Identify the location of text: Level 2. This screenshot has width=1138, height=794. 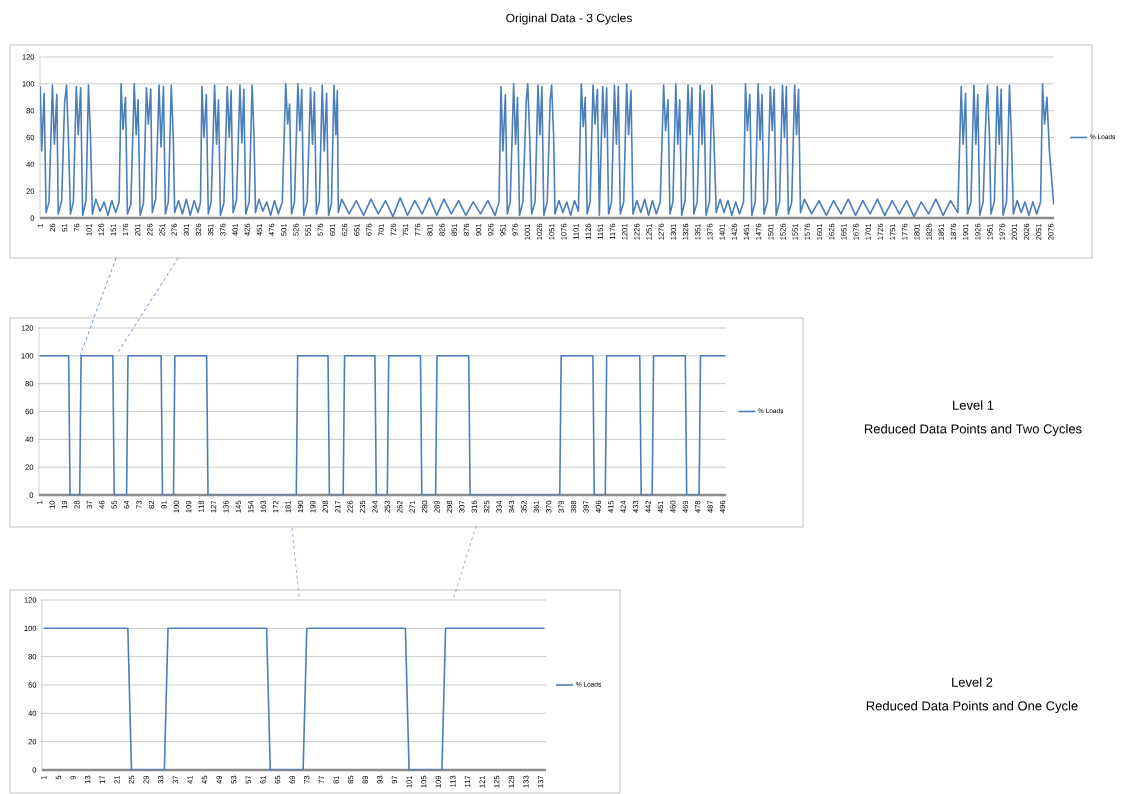
(972, 682).